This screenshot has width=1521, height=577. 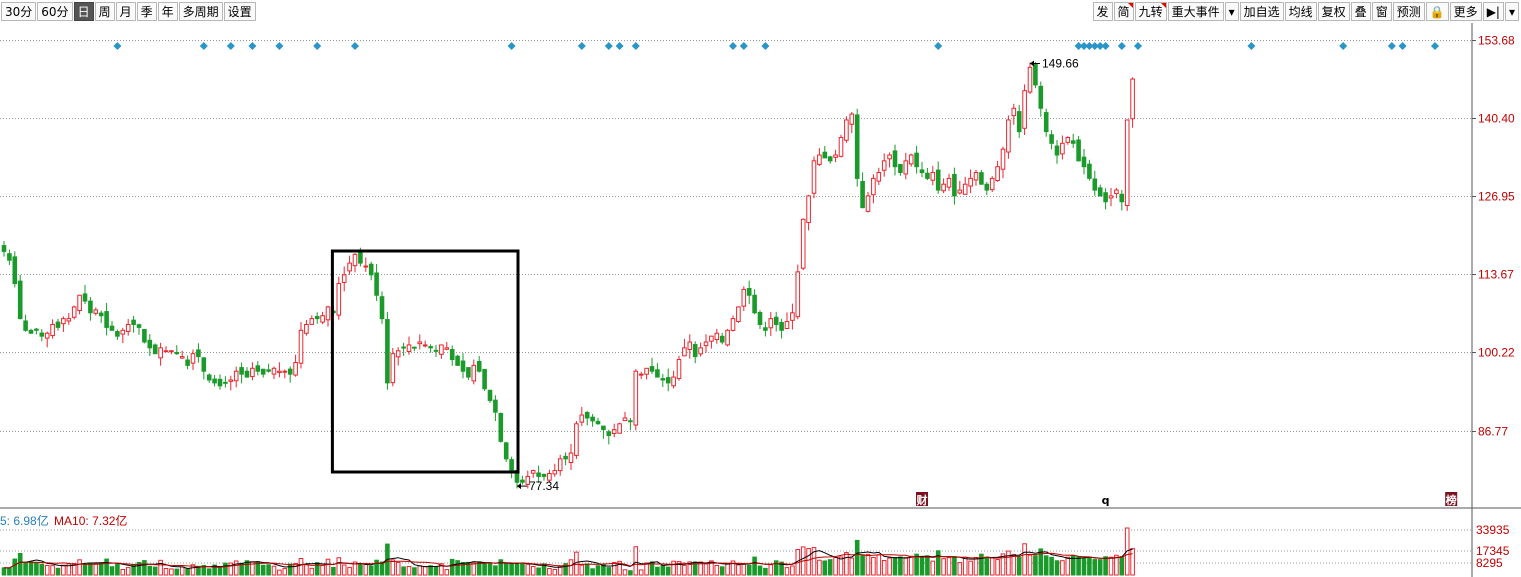 I want to click on period-tab-3: 周, so click(x=104, y=11).